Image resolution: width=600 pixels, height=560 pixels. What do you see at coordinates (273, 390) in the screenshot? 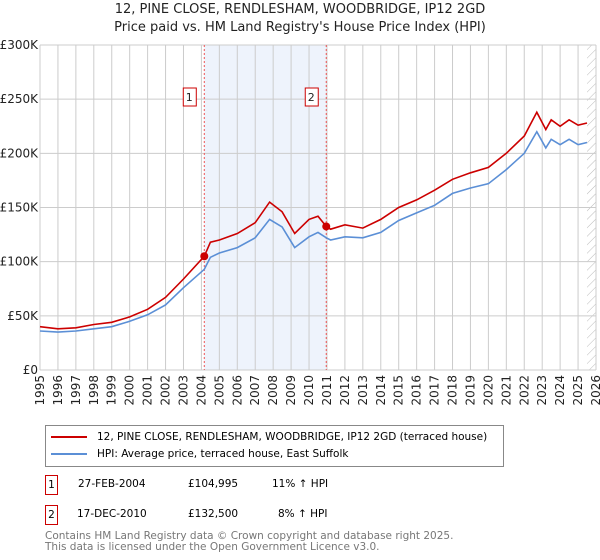
I see `x-tick-label: 2008` at bounding box center [273, 390].